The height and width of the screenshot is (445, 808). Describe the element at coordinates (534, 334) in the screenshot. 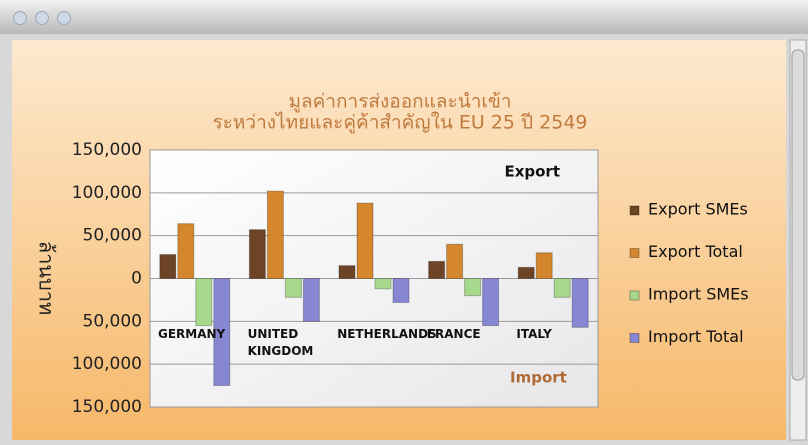

I see `x-tick-label: ITALY` at that location.